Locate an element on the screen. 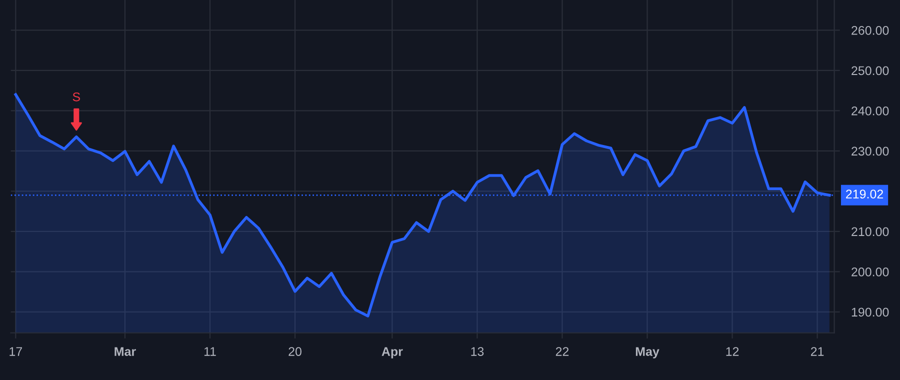 Image resolution: width=900 pixels, height=380 pixels. y-tick-label: 260.00 is located at coordinates (870, 30).